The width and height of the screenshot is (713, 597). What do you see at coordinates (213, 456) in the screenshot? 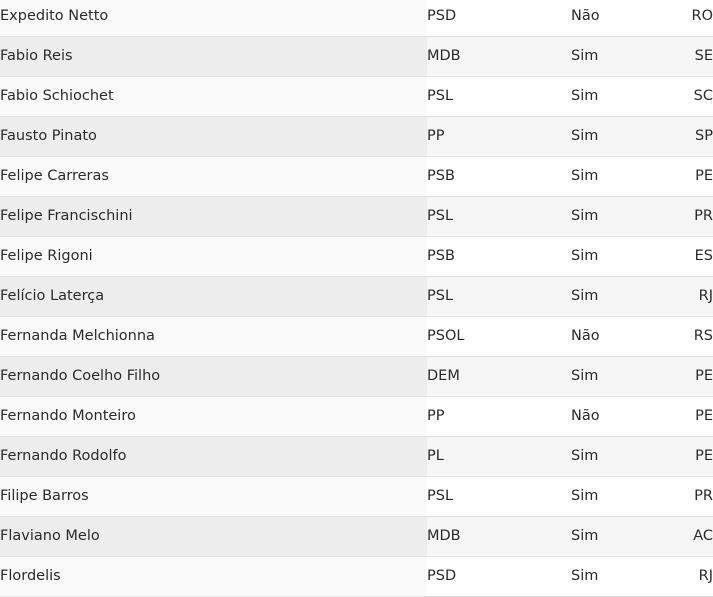
I see `cell-deputy-name: Fernando Rodolfo` at bounding box center [213, 456].